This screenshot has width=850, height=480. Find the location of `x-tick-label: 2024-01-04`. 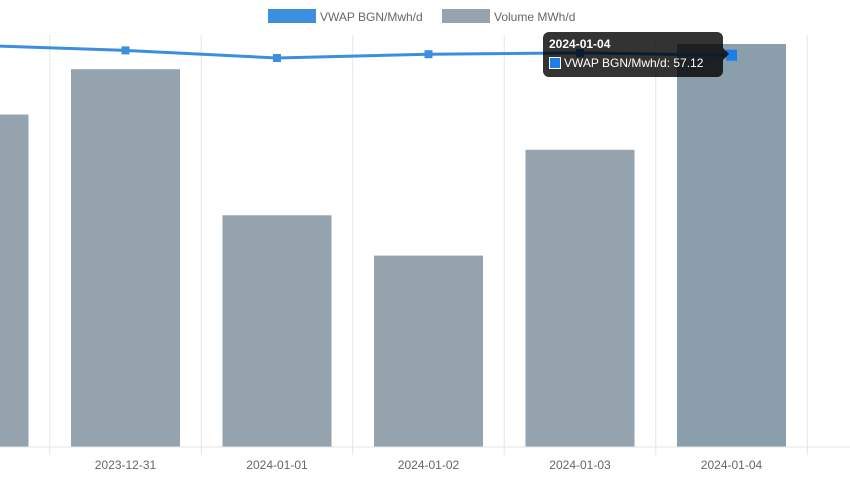

x-tick-label: 2024-01-04 is located at coordinates (732, 465).